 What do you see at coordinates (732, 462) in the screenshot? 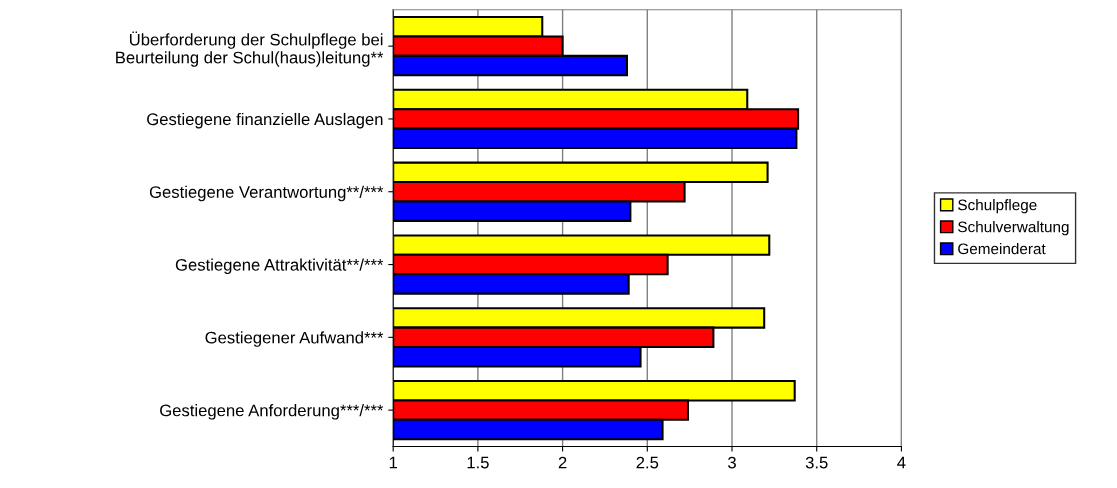
I see `x-tick-label: 3` at bounding box center [732, 462].